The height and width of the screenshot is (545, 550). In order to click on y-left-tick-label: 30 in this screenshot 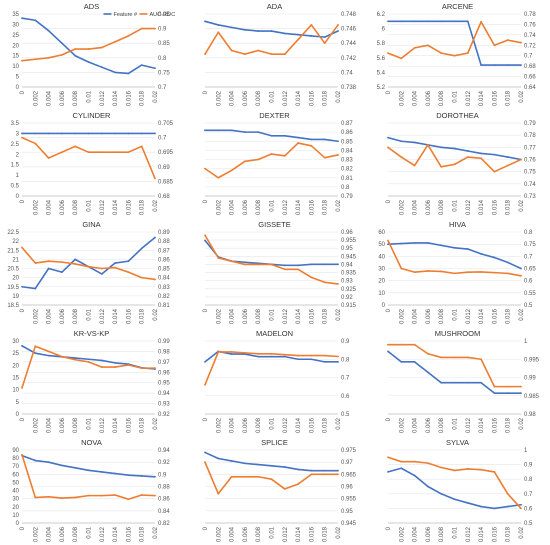, I will do `click(15, 342)`.